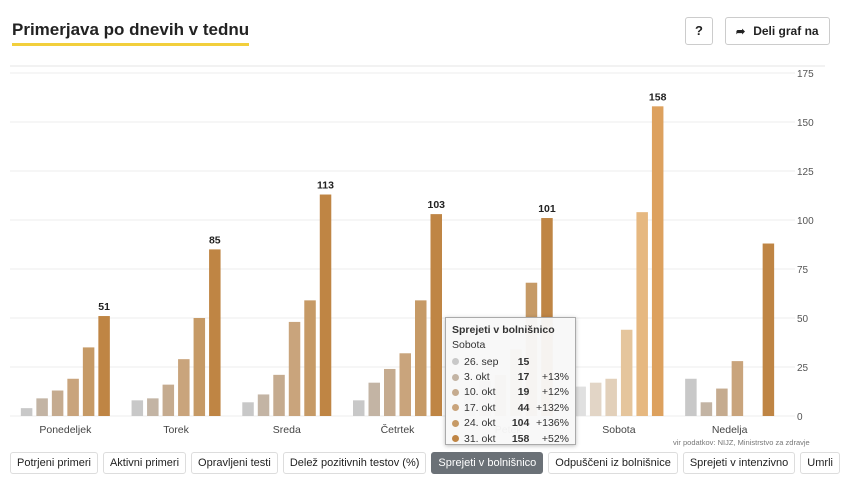 This screenshot has width=842, height=501. What do you see at coordinates (487, 463) in the screenshot?
I see `metric-tab: Sprejeti v bolnišnico` at bounding box center [487, 463].